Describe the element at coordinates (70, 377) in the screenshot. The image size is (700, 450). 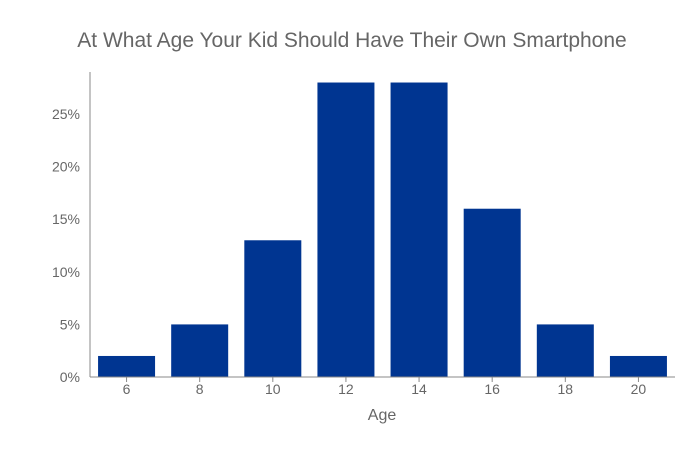
I see `y-tick-label: 0%` at that location.